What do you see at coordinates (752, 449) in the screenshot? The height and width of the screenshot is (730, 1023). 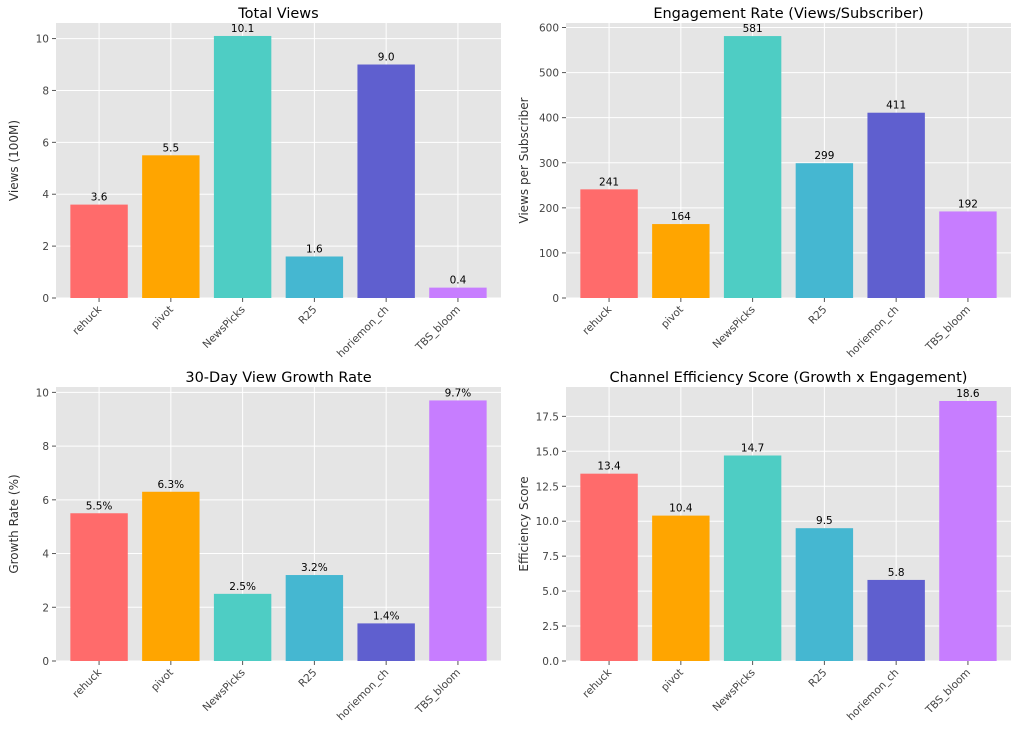 I see `bar-value-label: 14.7` at bounding box center [752, 449].